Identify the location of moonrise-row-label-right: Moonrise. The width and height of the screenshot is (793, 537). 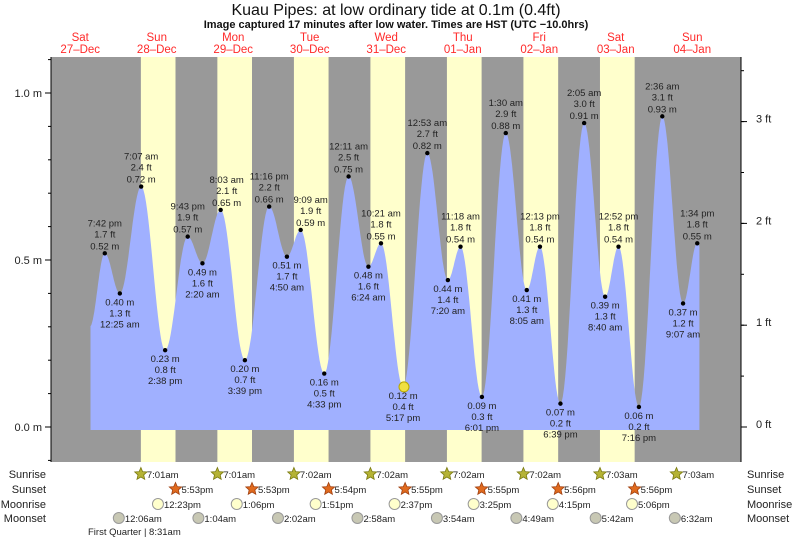
(769, 505).